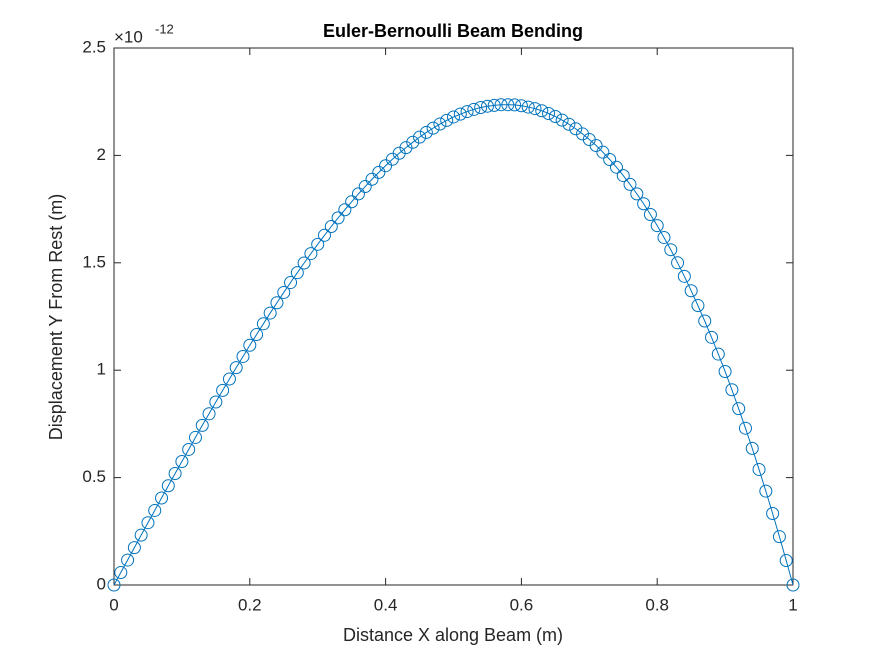 This screenshot has width=875, height=656. Describe the element at coordinates (453, 31) in the screenshot. I see `chart-title: Euler-Bernoulli Beam Bending` at that location.